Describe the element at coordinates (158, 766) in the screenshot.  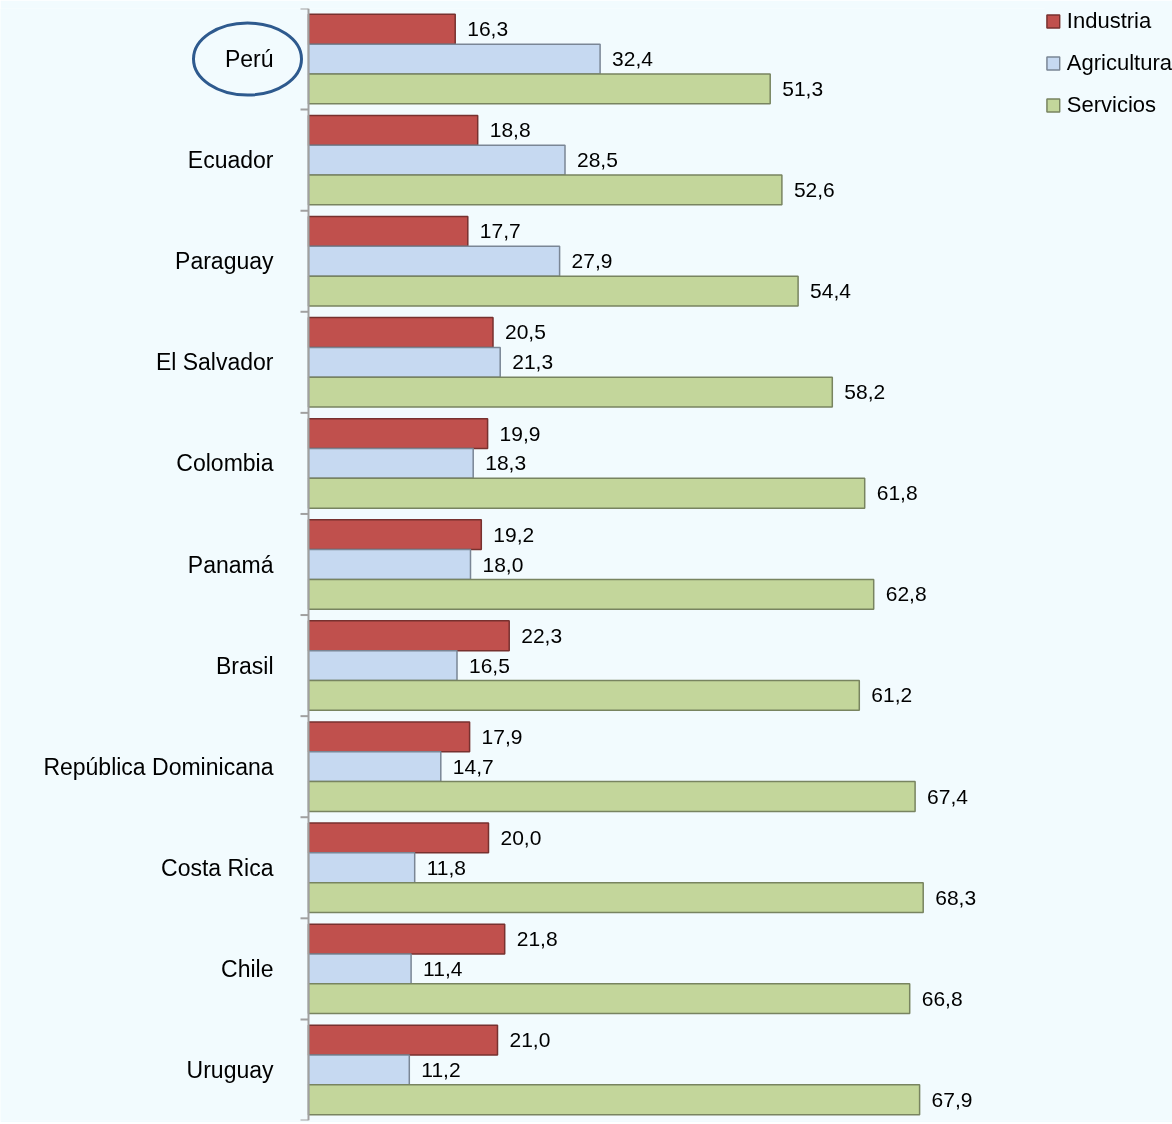
I see `y-tick-label: República Dominicana` at that location.